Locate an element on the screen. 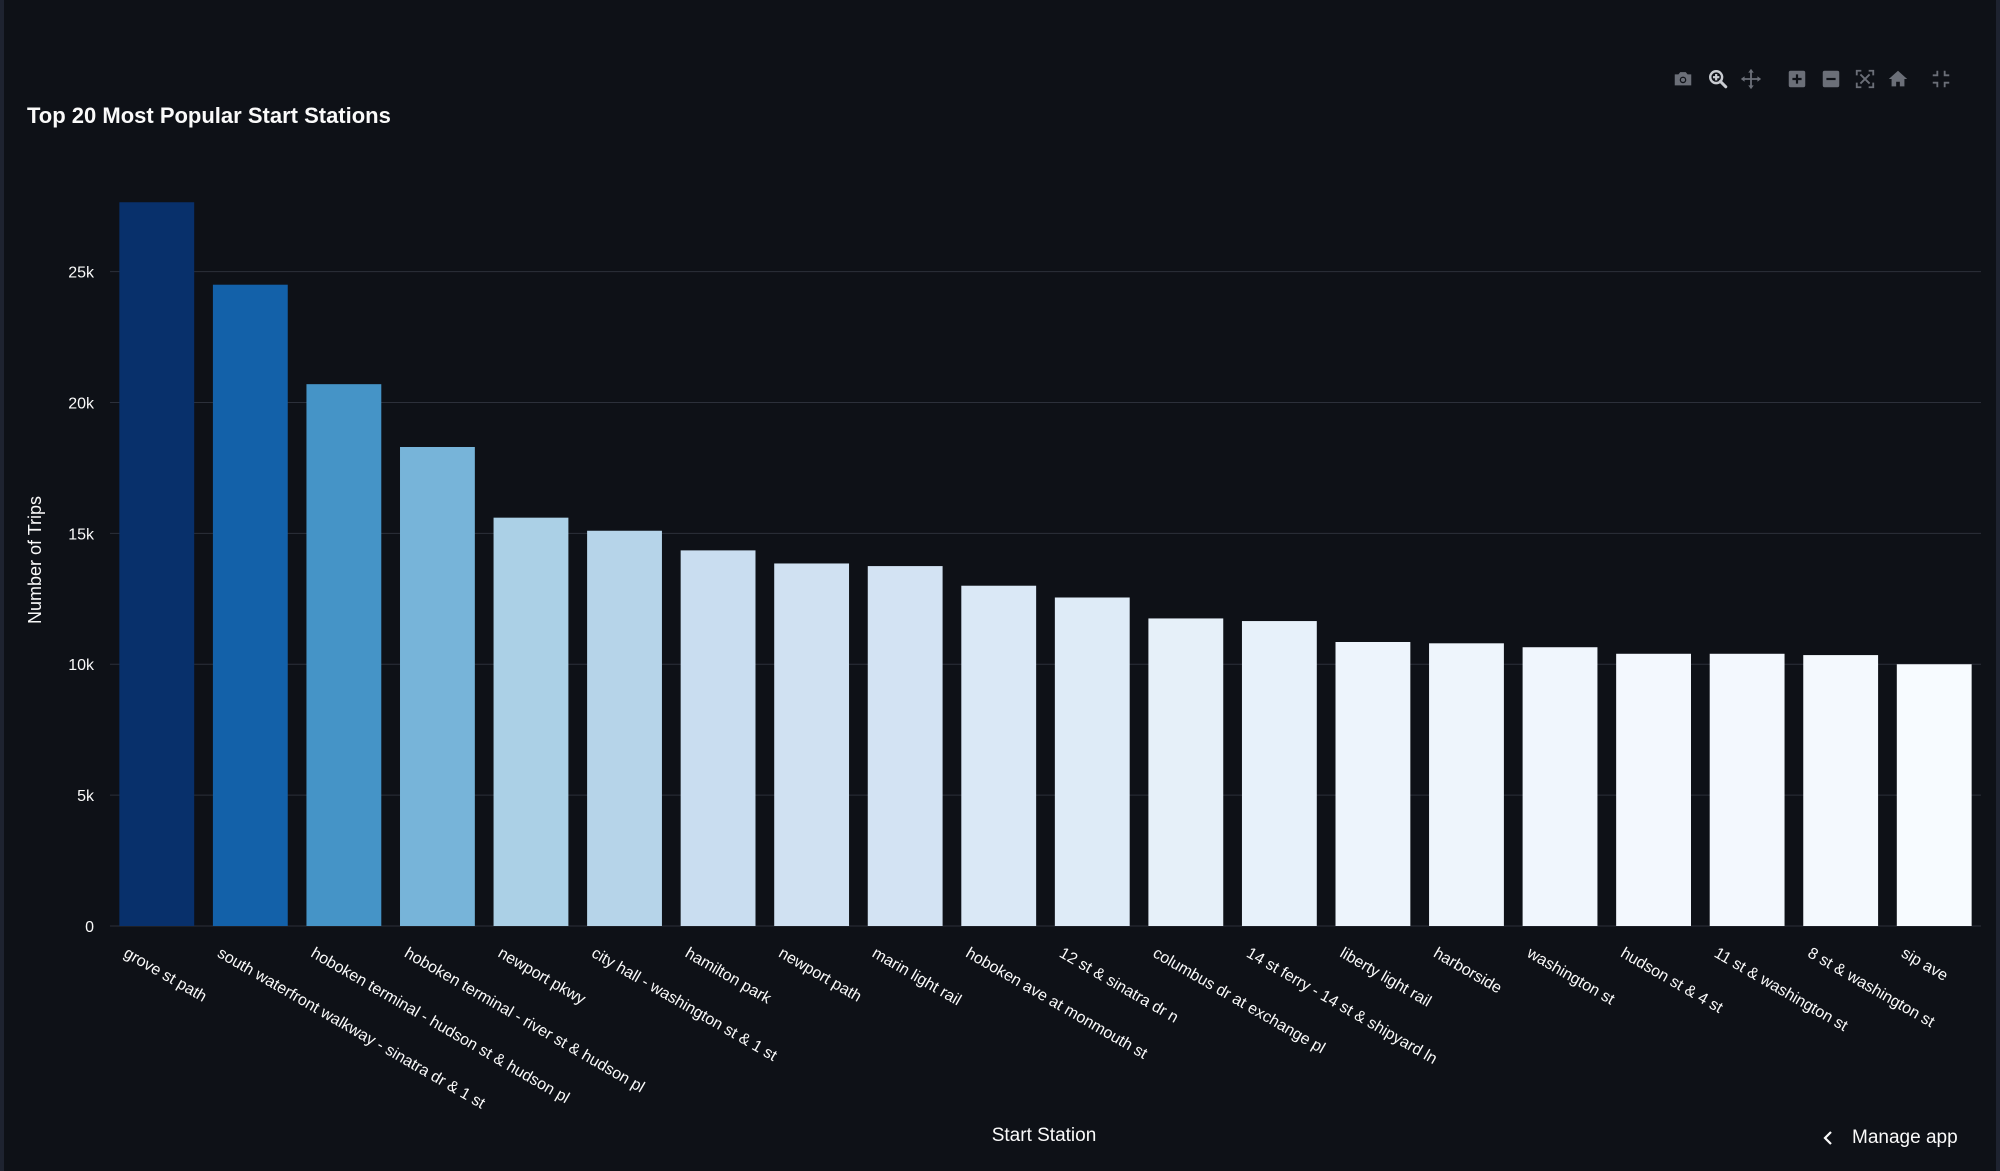 This screenshot has height=1171, width=2000. y-tick-label: 15k is located at coordinates (81, 534).